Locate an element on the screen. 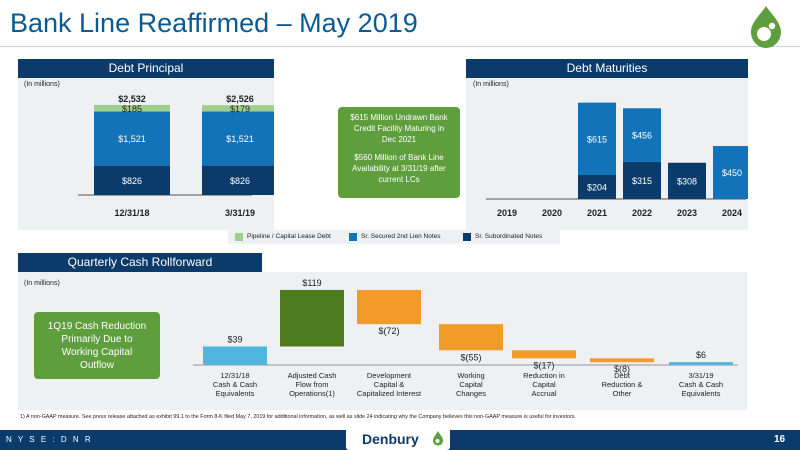 The image size is (800, 450). denbury-logo-icon is located at coordinates (766, 27).